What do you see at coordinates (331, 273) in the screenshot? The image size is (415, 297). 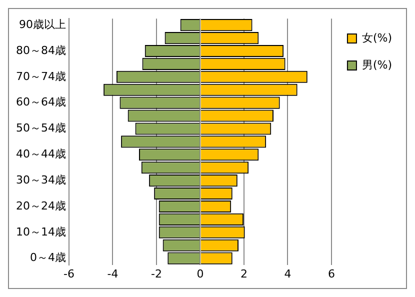 I see `x-tick-label: 6` at bounding box center [331, 273].